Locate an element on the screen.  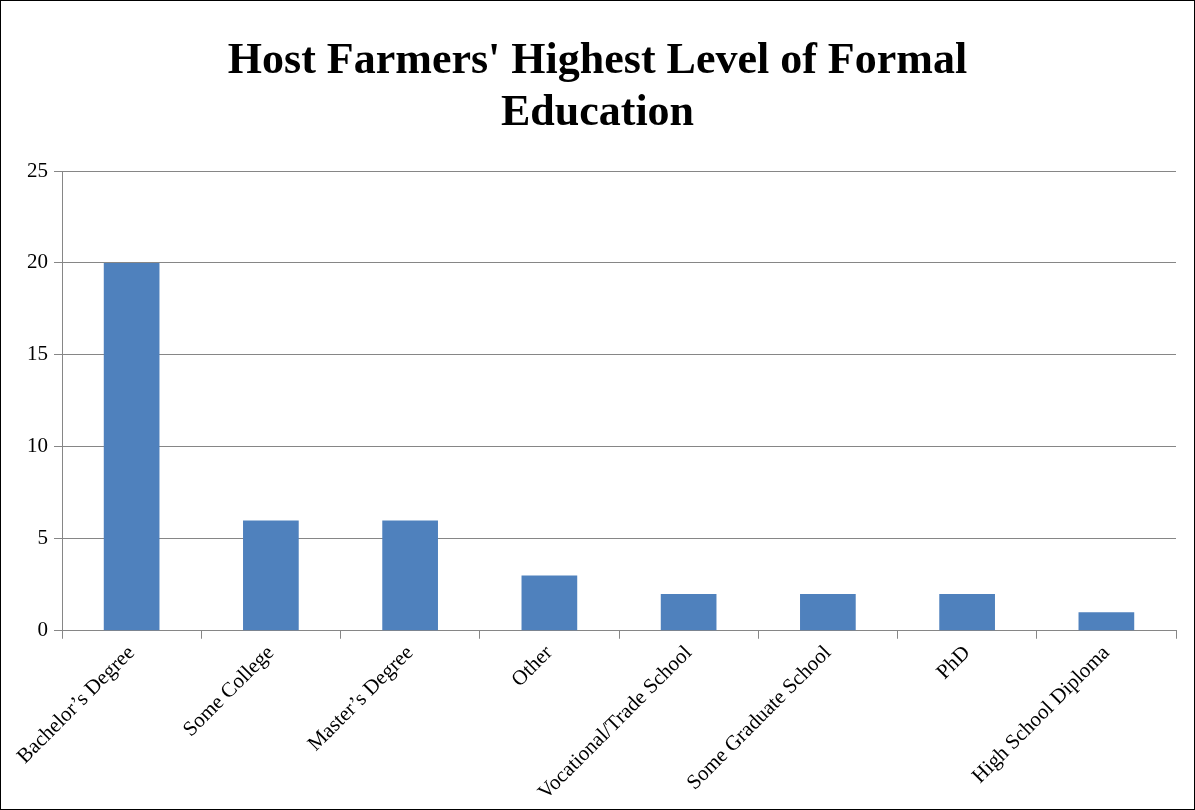
y-tick-label: 25 is located at coordinates (37, 169).